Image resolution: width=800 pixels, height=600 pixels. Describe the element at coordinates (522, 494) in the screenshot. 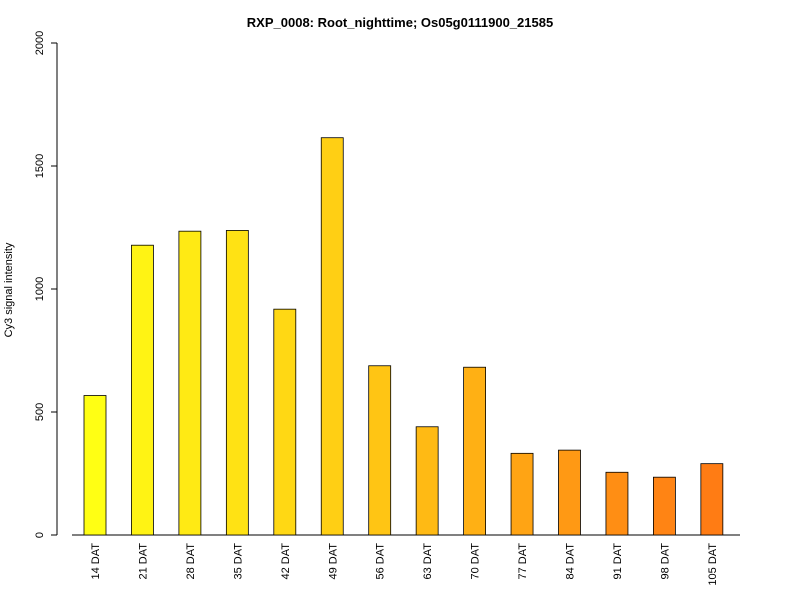

I see `bar-77-dat` at that location.